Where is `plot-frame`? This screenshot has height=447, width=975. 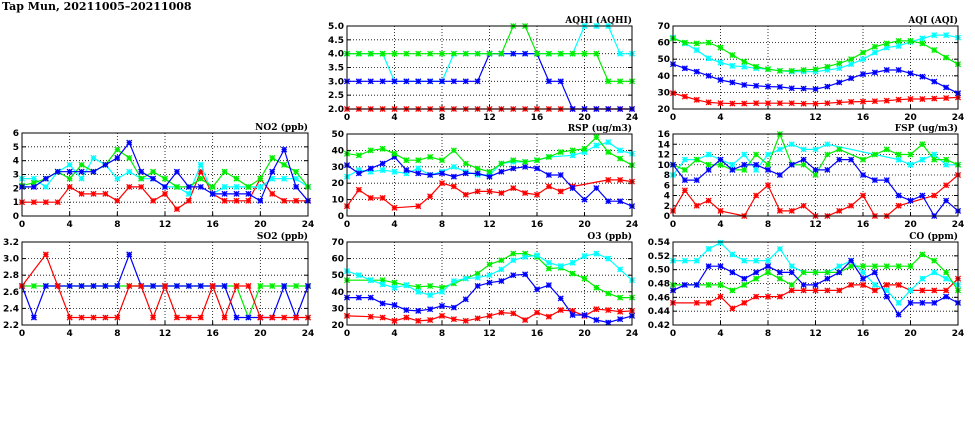
plot-frame is located at coordinates (815, 175).